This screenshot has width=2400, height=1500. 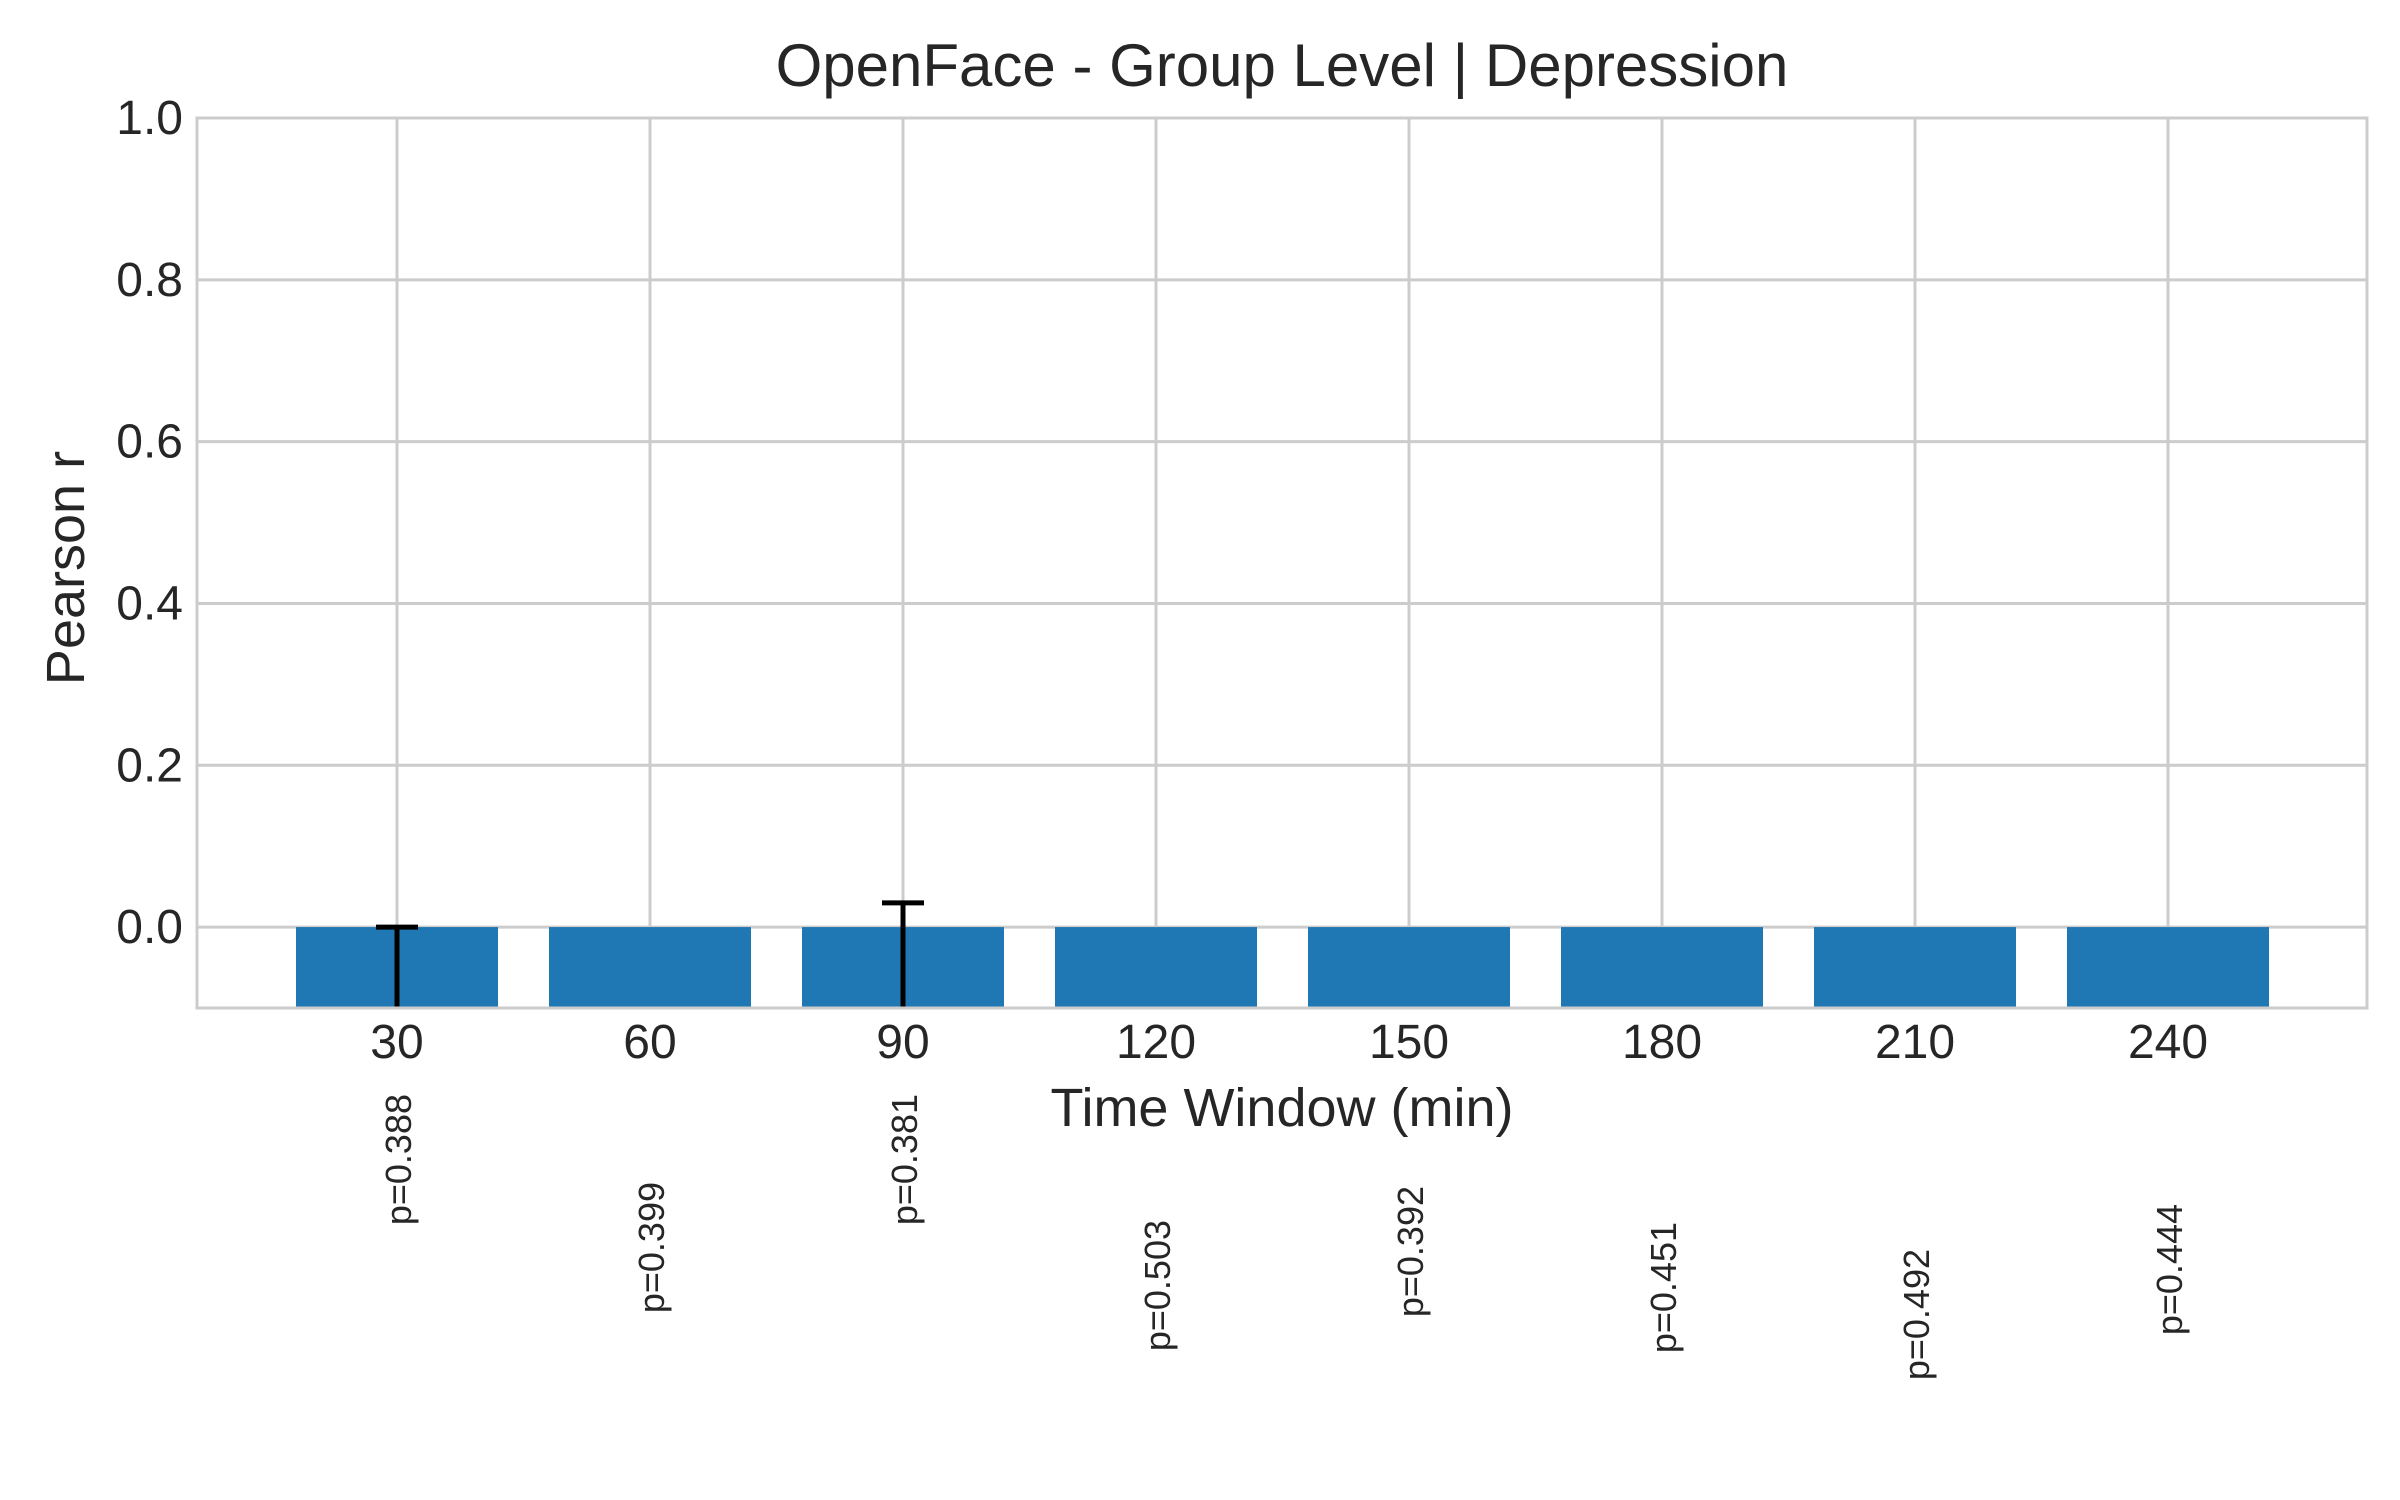 What do you see at coordinates (2168, 1042) in the screenshot?
I see `x-tick-label-240: 240` at bounding box center [2168, 1042].